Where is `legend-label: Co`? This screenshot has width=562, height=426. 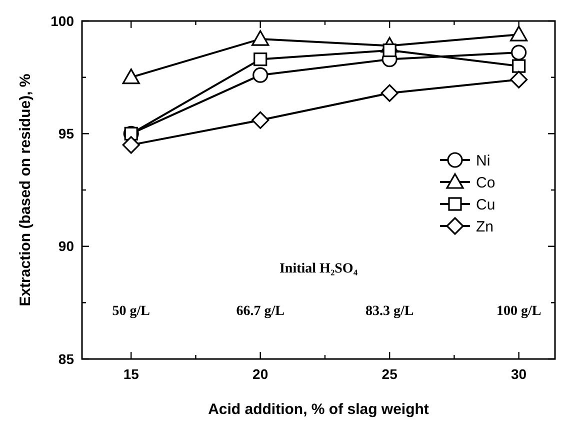 legend-label: Co is located at coordinates (486, 183).